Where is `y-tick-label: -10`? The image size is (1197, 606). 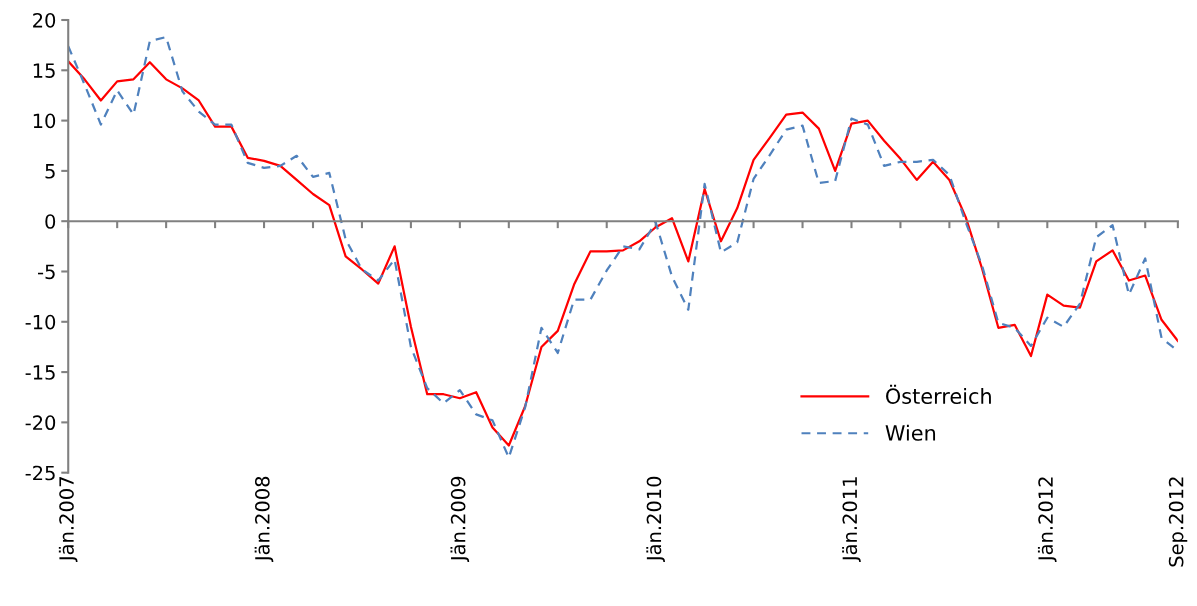 y-tick-label: -10 is located at coordinates (40, 322).